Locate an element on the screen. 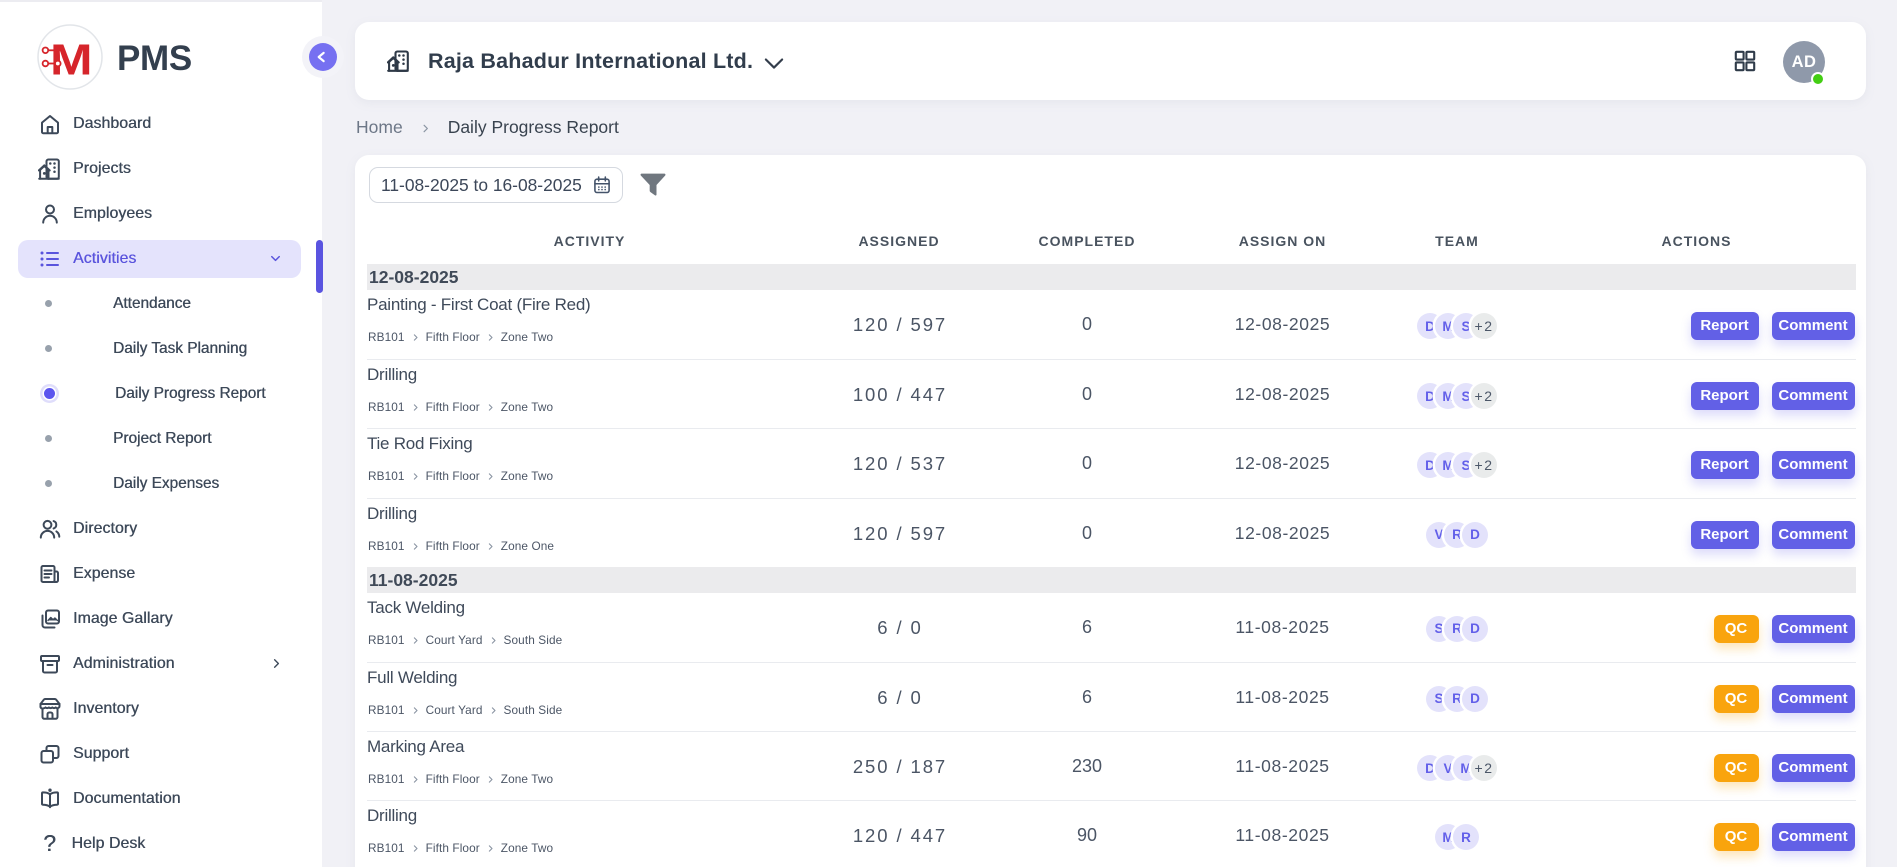  svg-text: M is located at coordinates (71, 59).